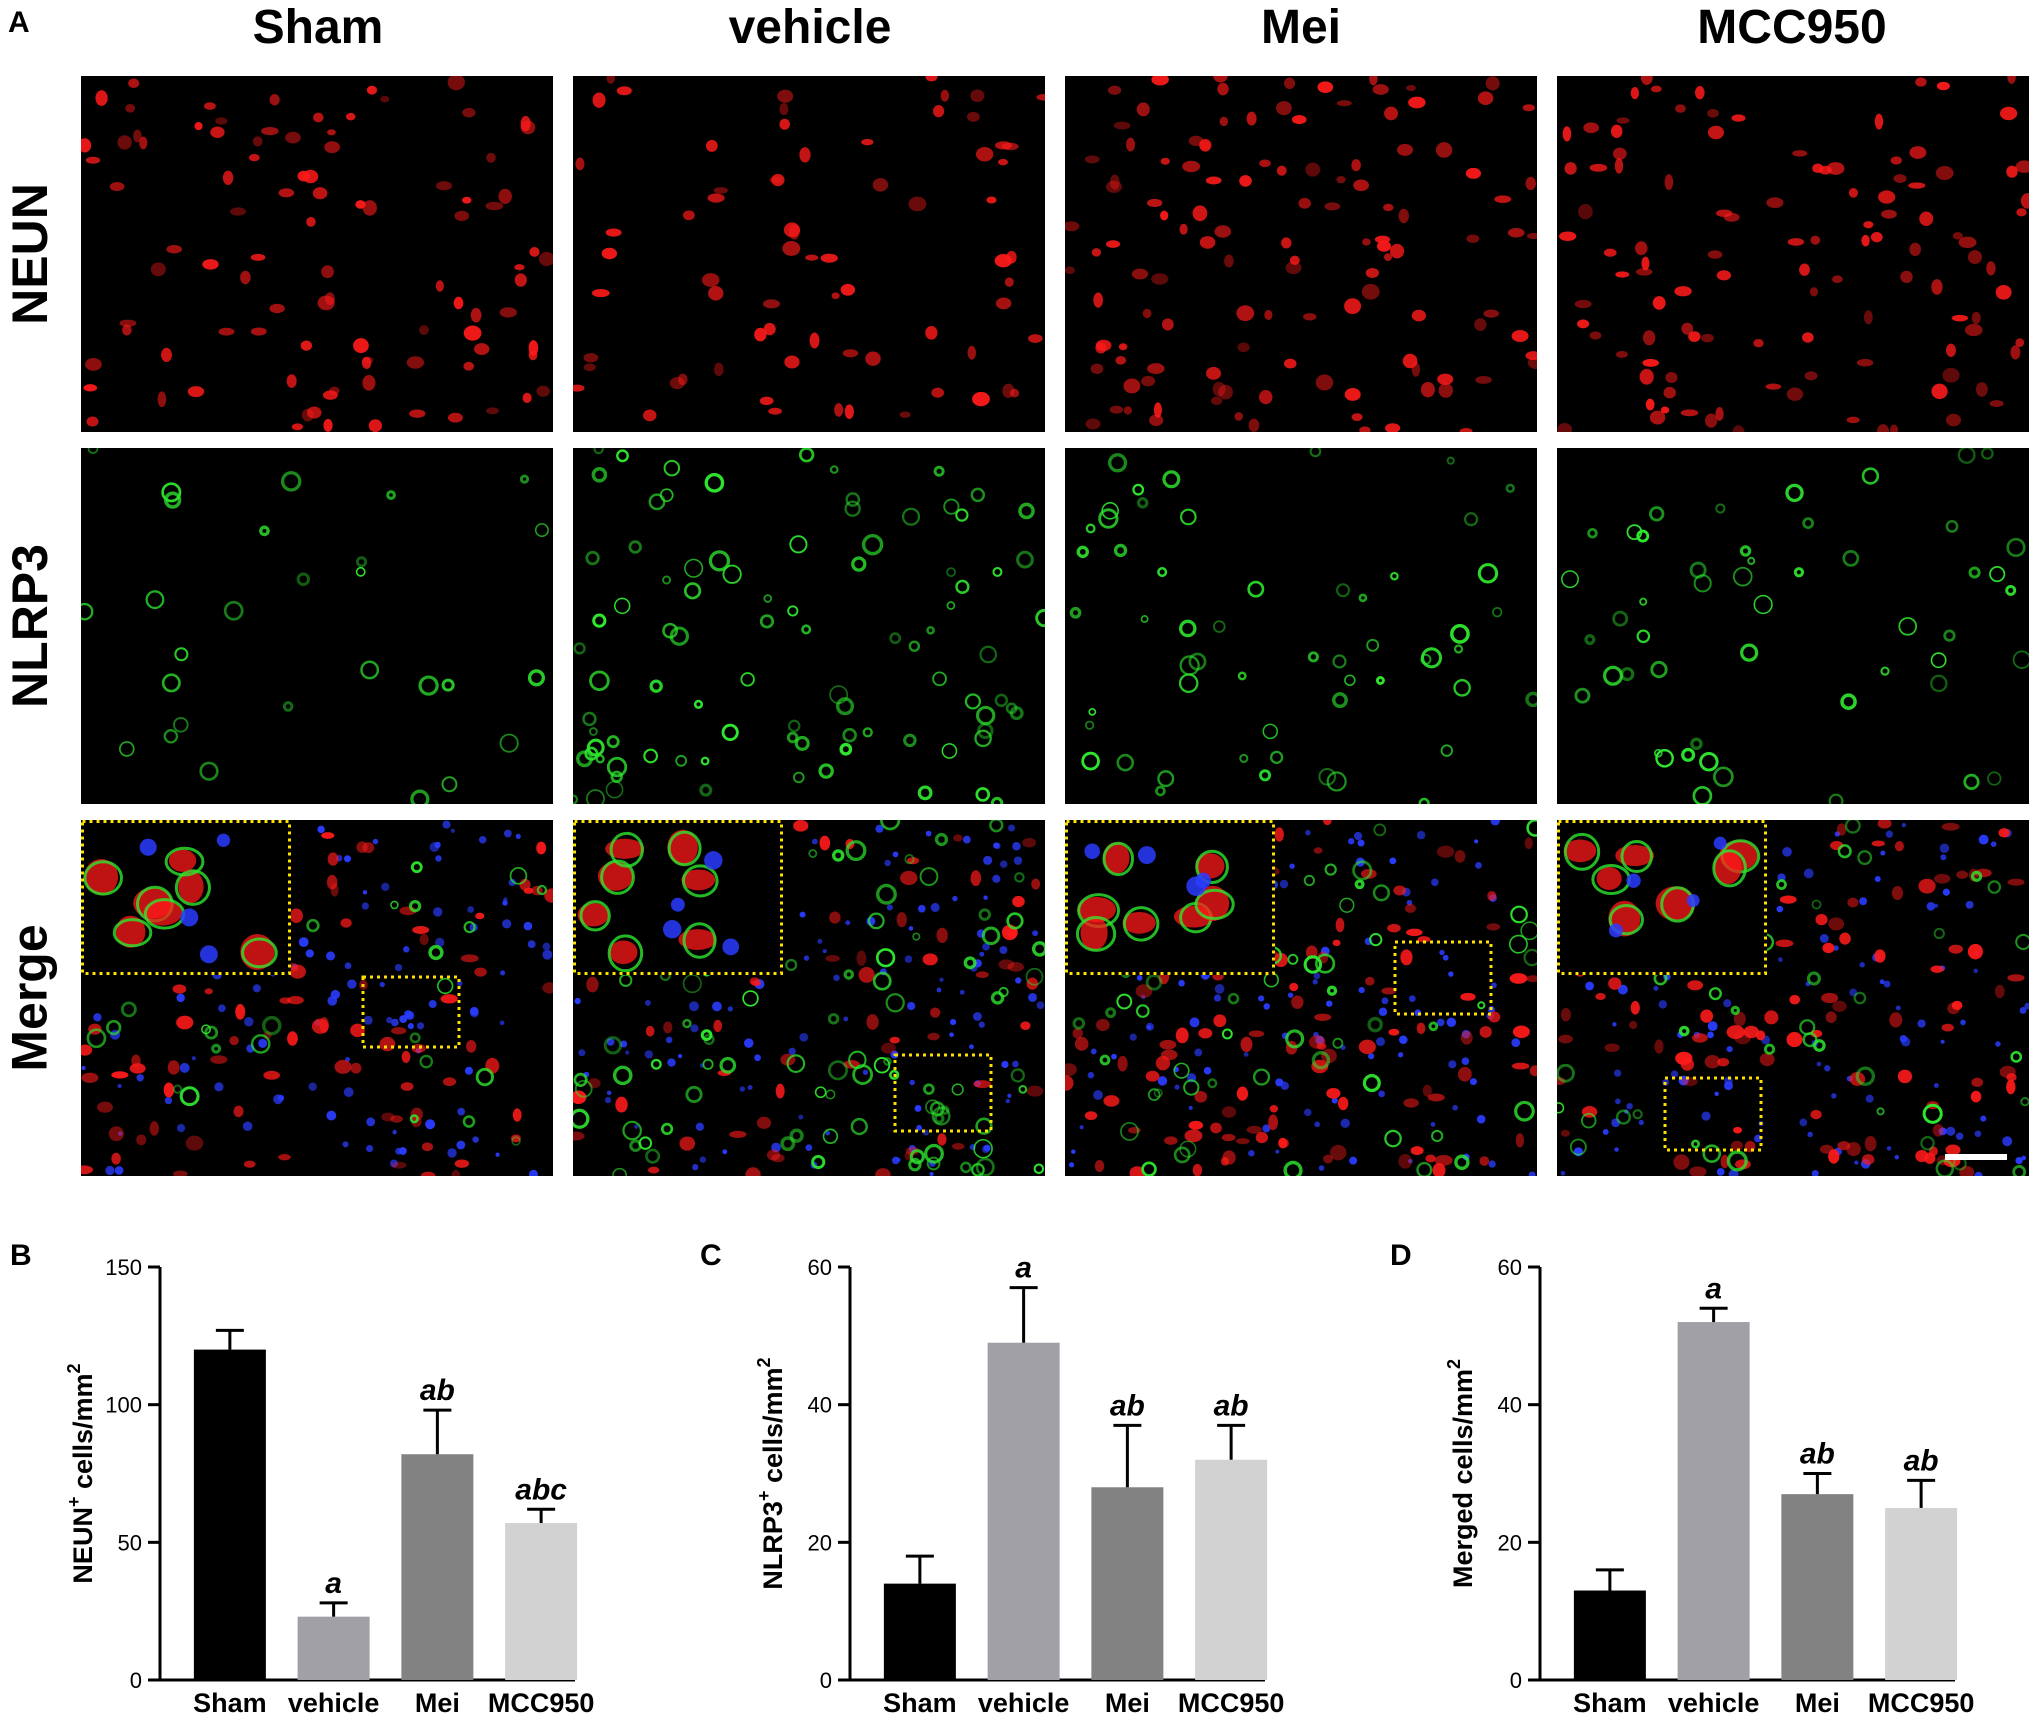 The image size is (2032, 1725). What do you see at coordinates (810, 27) in the screenshot?
I see `column-title-vehicle: vehicle` at bounding box center [810, 27].